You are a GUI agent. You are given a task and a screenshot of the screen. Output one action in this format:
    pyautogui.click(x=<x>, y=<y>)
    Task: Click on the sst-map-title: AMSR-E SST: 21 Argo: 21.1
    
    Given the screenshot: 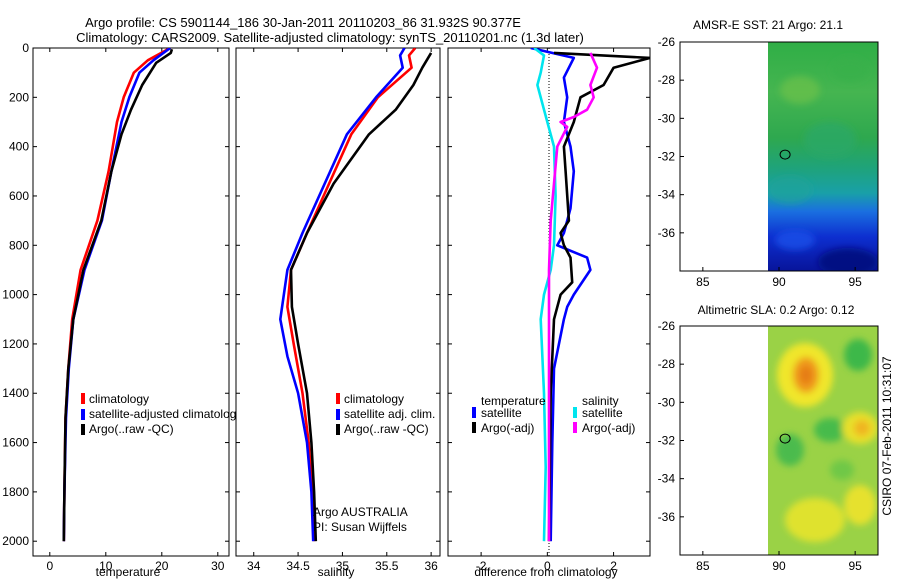 What is the action you would take?
    pyautogui.click(x=768, y=25)
    